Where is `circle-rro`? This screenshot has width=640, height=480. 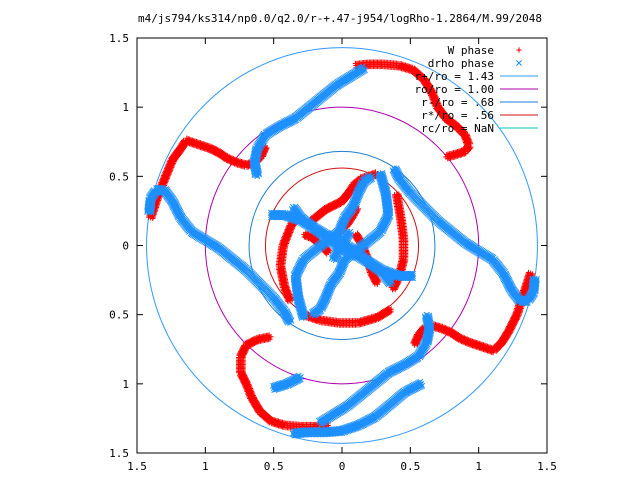 circle-rro is located at coordinates (342, 245).